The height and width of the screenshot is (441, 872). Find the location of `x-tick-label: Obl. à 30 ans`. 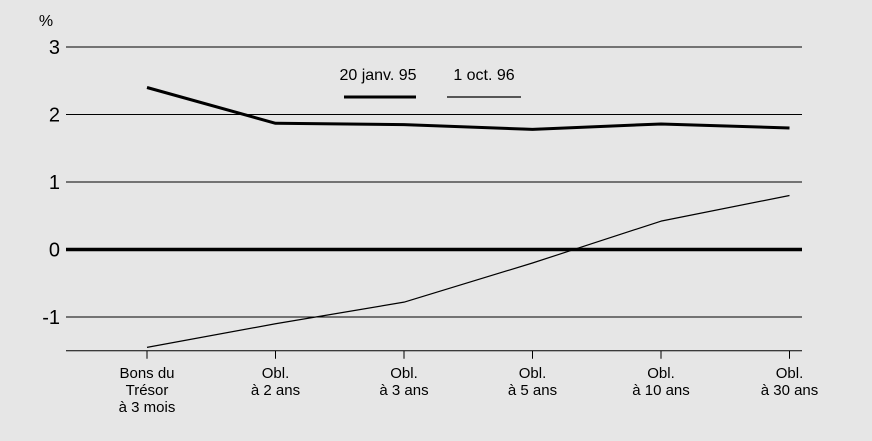

x-tick-label: Obl. à 30 ans is located at coordinates (790, 382).